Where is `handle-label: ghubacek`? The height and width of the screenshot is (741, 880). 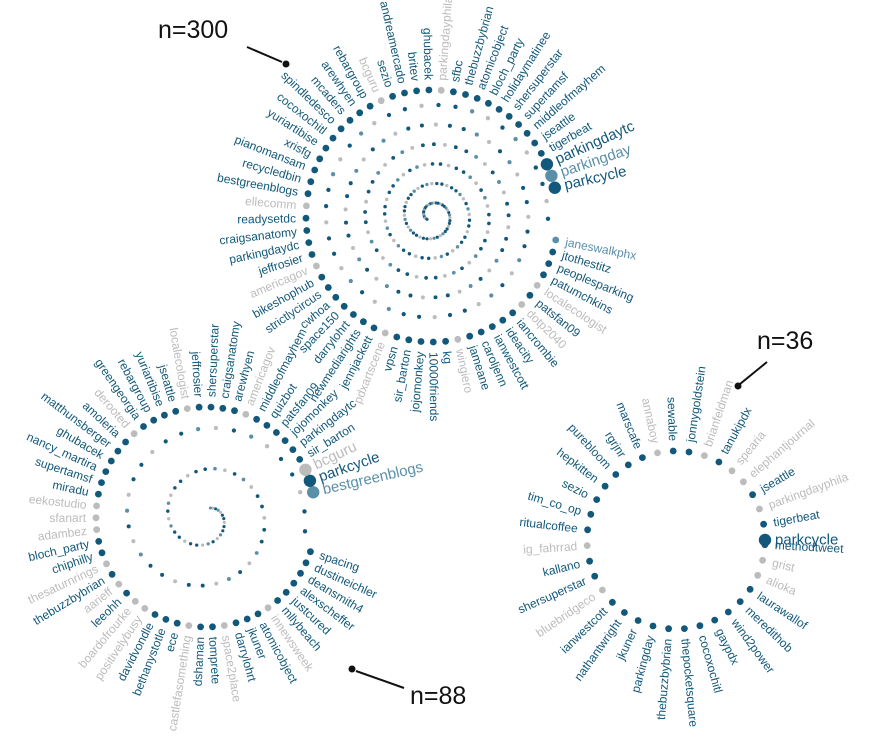 handle-label: ghubacek is located at coordinates (427, 54).